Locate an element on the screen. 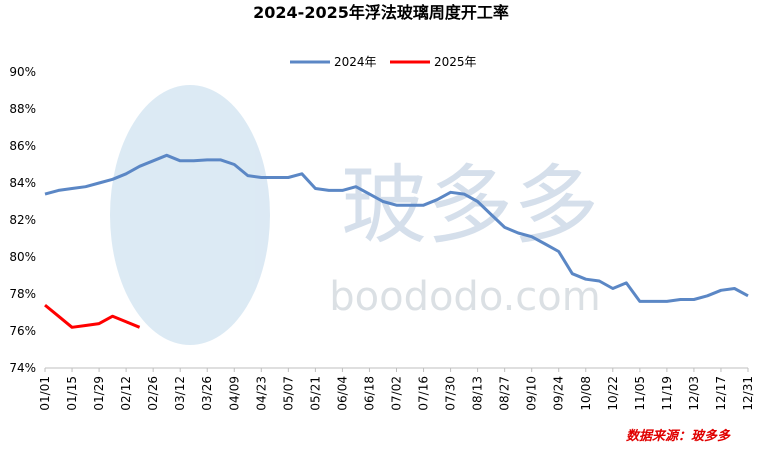 This screenshot has width=763, height=453. x-tick-label: 11/19 is located at coordinates (667, 393).